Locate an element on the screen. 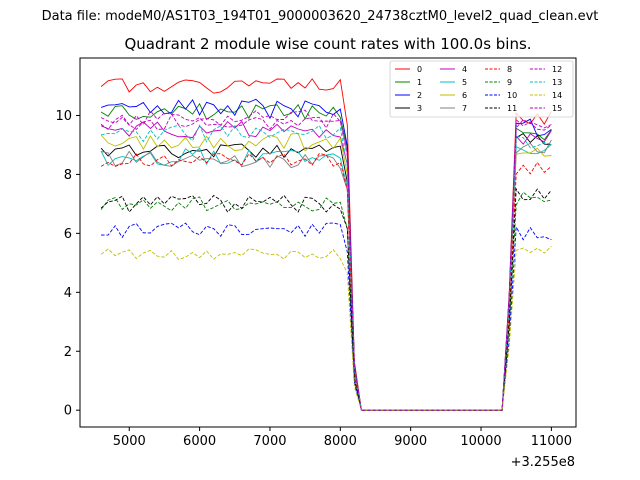 The height and width of the screenshot is (480, 640). legend-label: 5 is located at coordinates (464, 82).